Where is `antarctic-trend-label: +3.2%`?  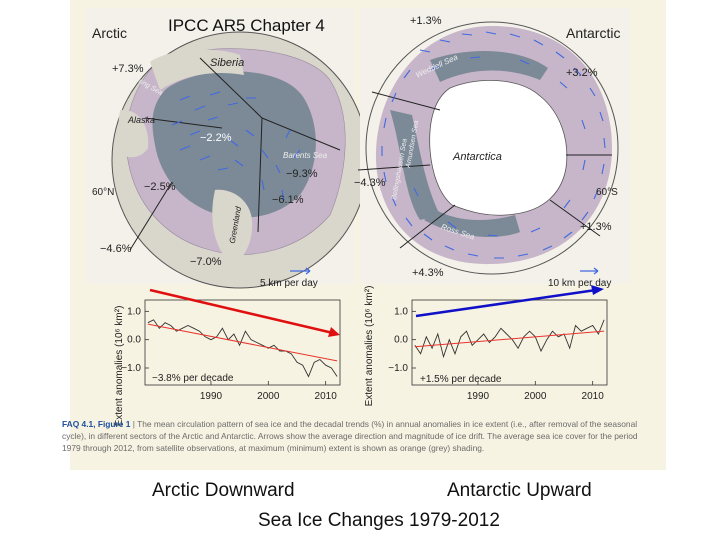
antarctic-trend-label: +3.2% is located at coordinates (582, 73).